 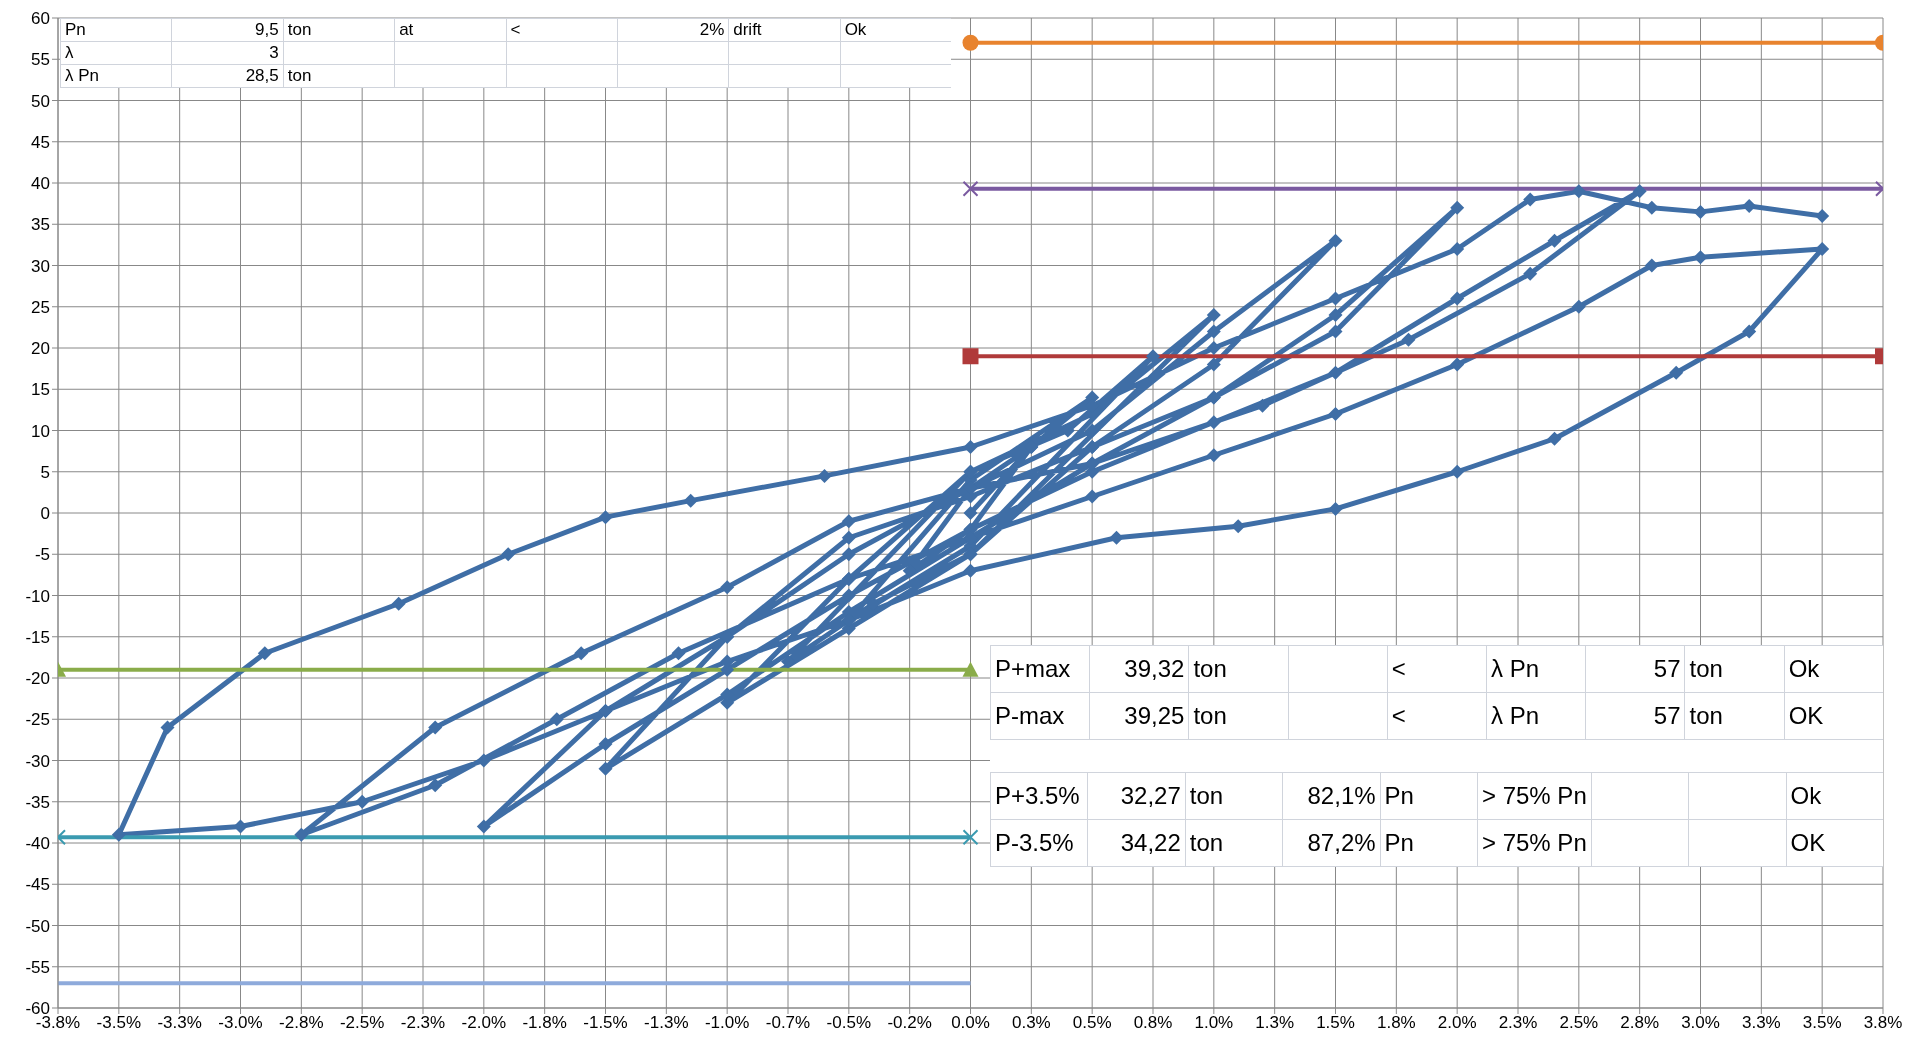 I want to click on y-tick-label: 25, so click(x=40, y=307).